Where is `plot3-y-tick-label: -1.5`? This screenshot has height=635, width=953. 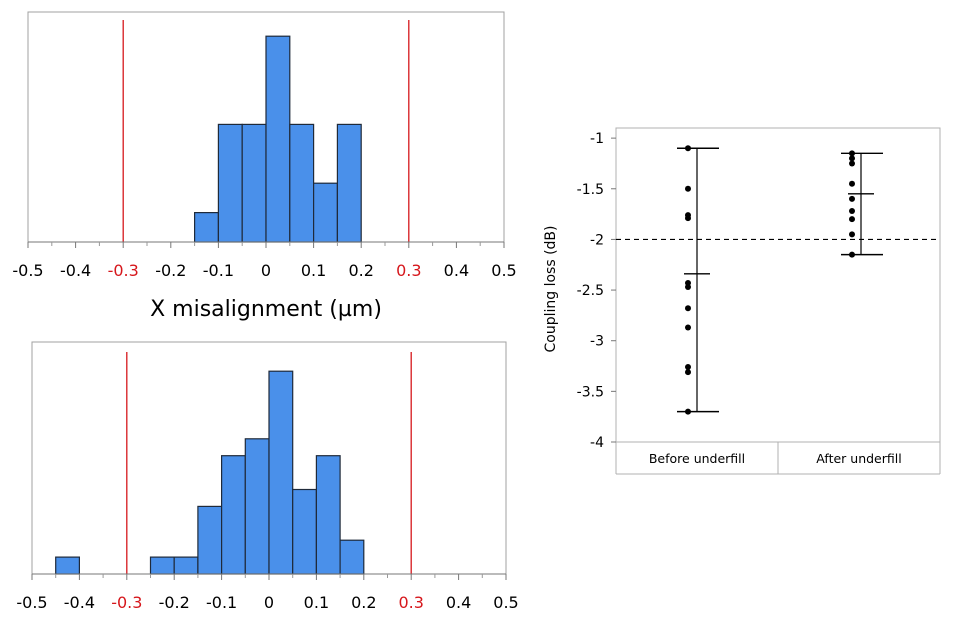
plot3-y-tick-label: -1.5 is located at coordinates (590, 190).